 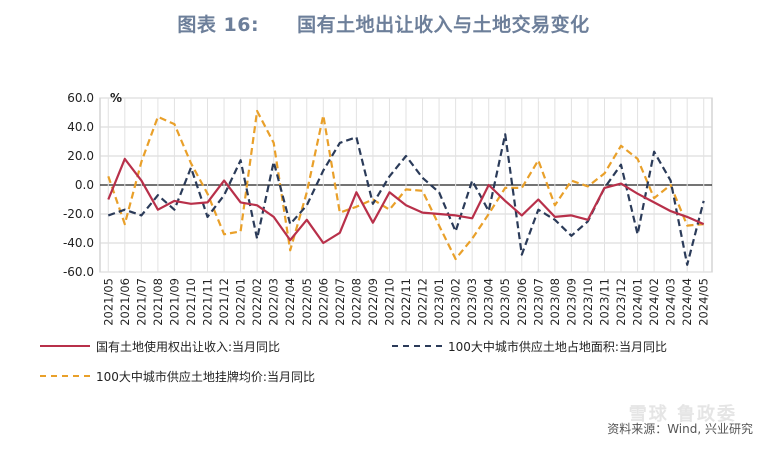 What do you see at coordinates (680, 429) in the screenshot?
I see `source-note: 资料来源：Wind, 兴业研究` at bounding box center [680, 429].